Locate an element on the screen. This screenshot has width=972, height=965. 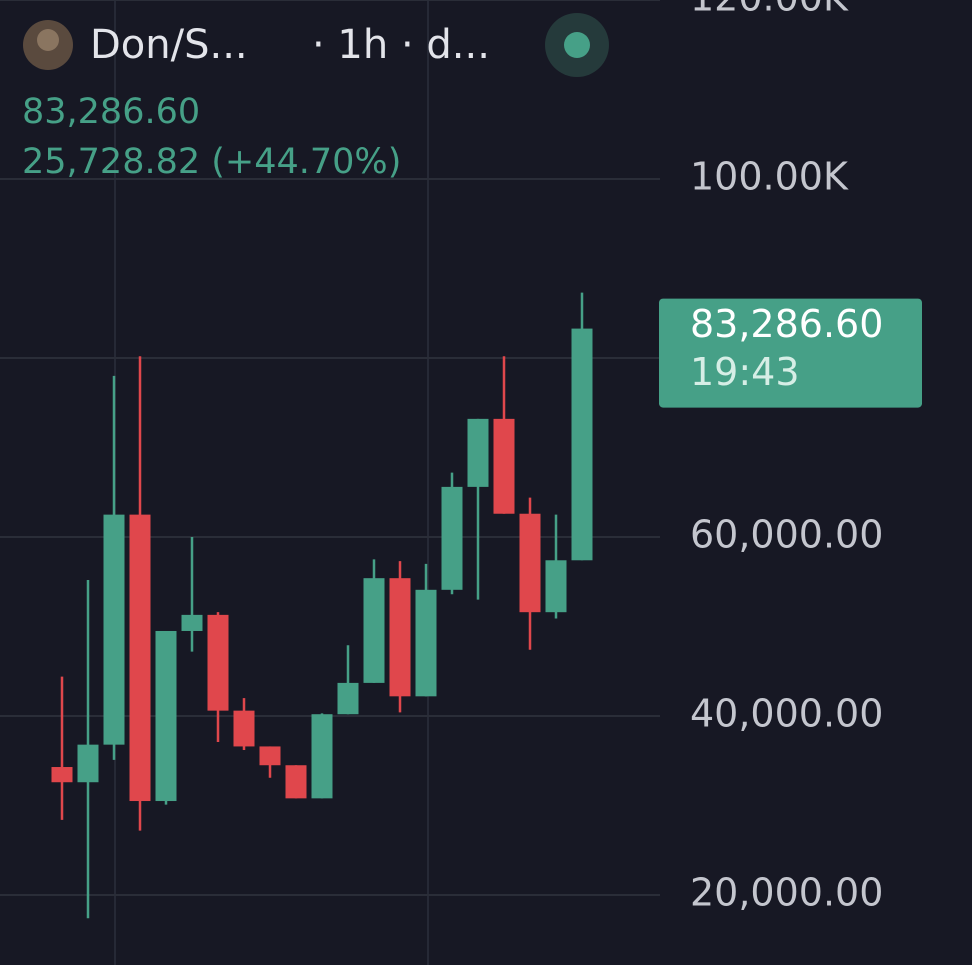
price-badge-box is located at coordinates (790, 353).